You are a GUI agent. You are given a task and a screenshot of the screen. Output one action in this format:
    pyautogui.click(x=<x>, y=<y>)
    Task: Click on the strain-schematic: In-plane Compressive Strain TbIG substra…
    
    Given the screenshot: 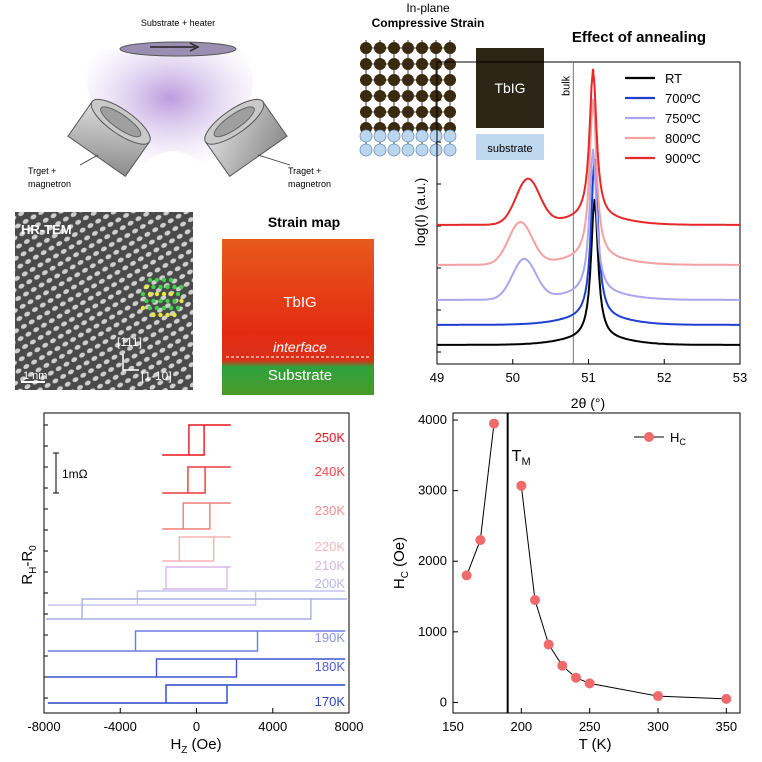 What is the action you would take?
    pyautogui.click(x=451, y=80)
    